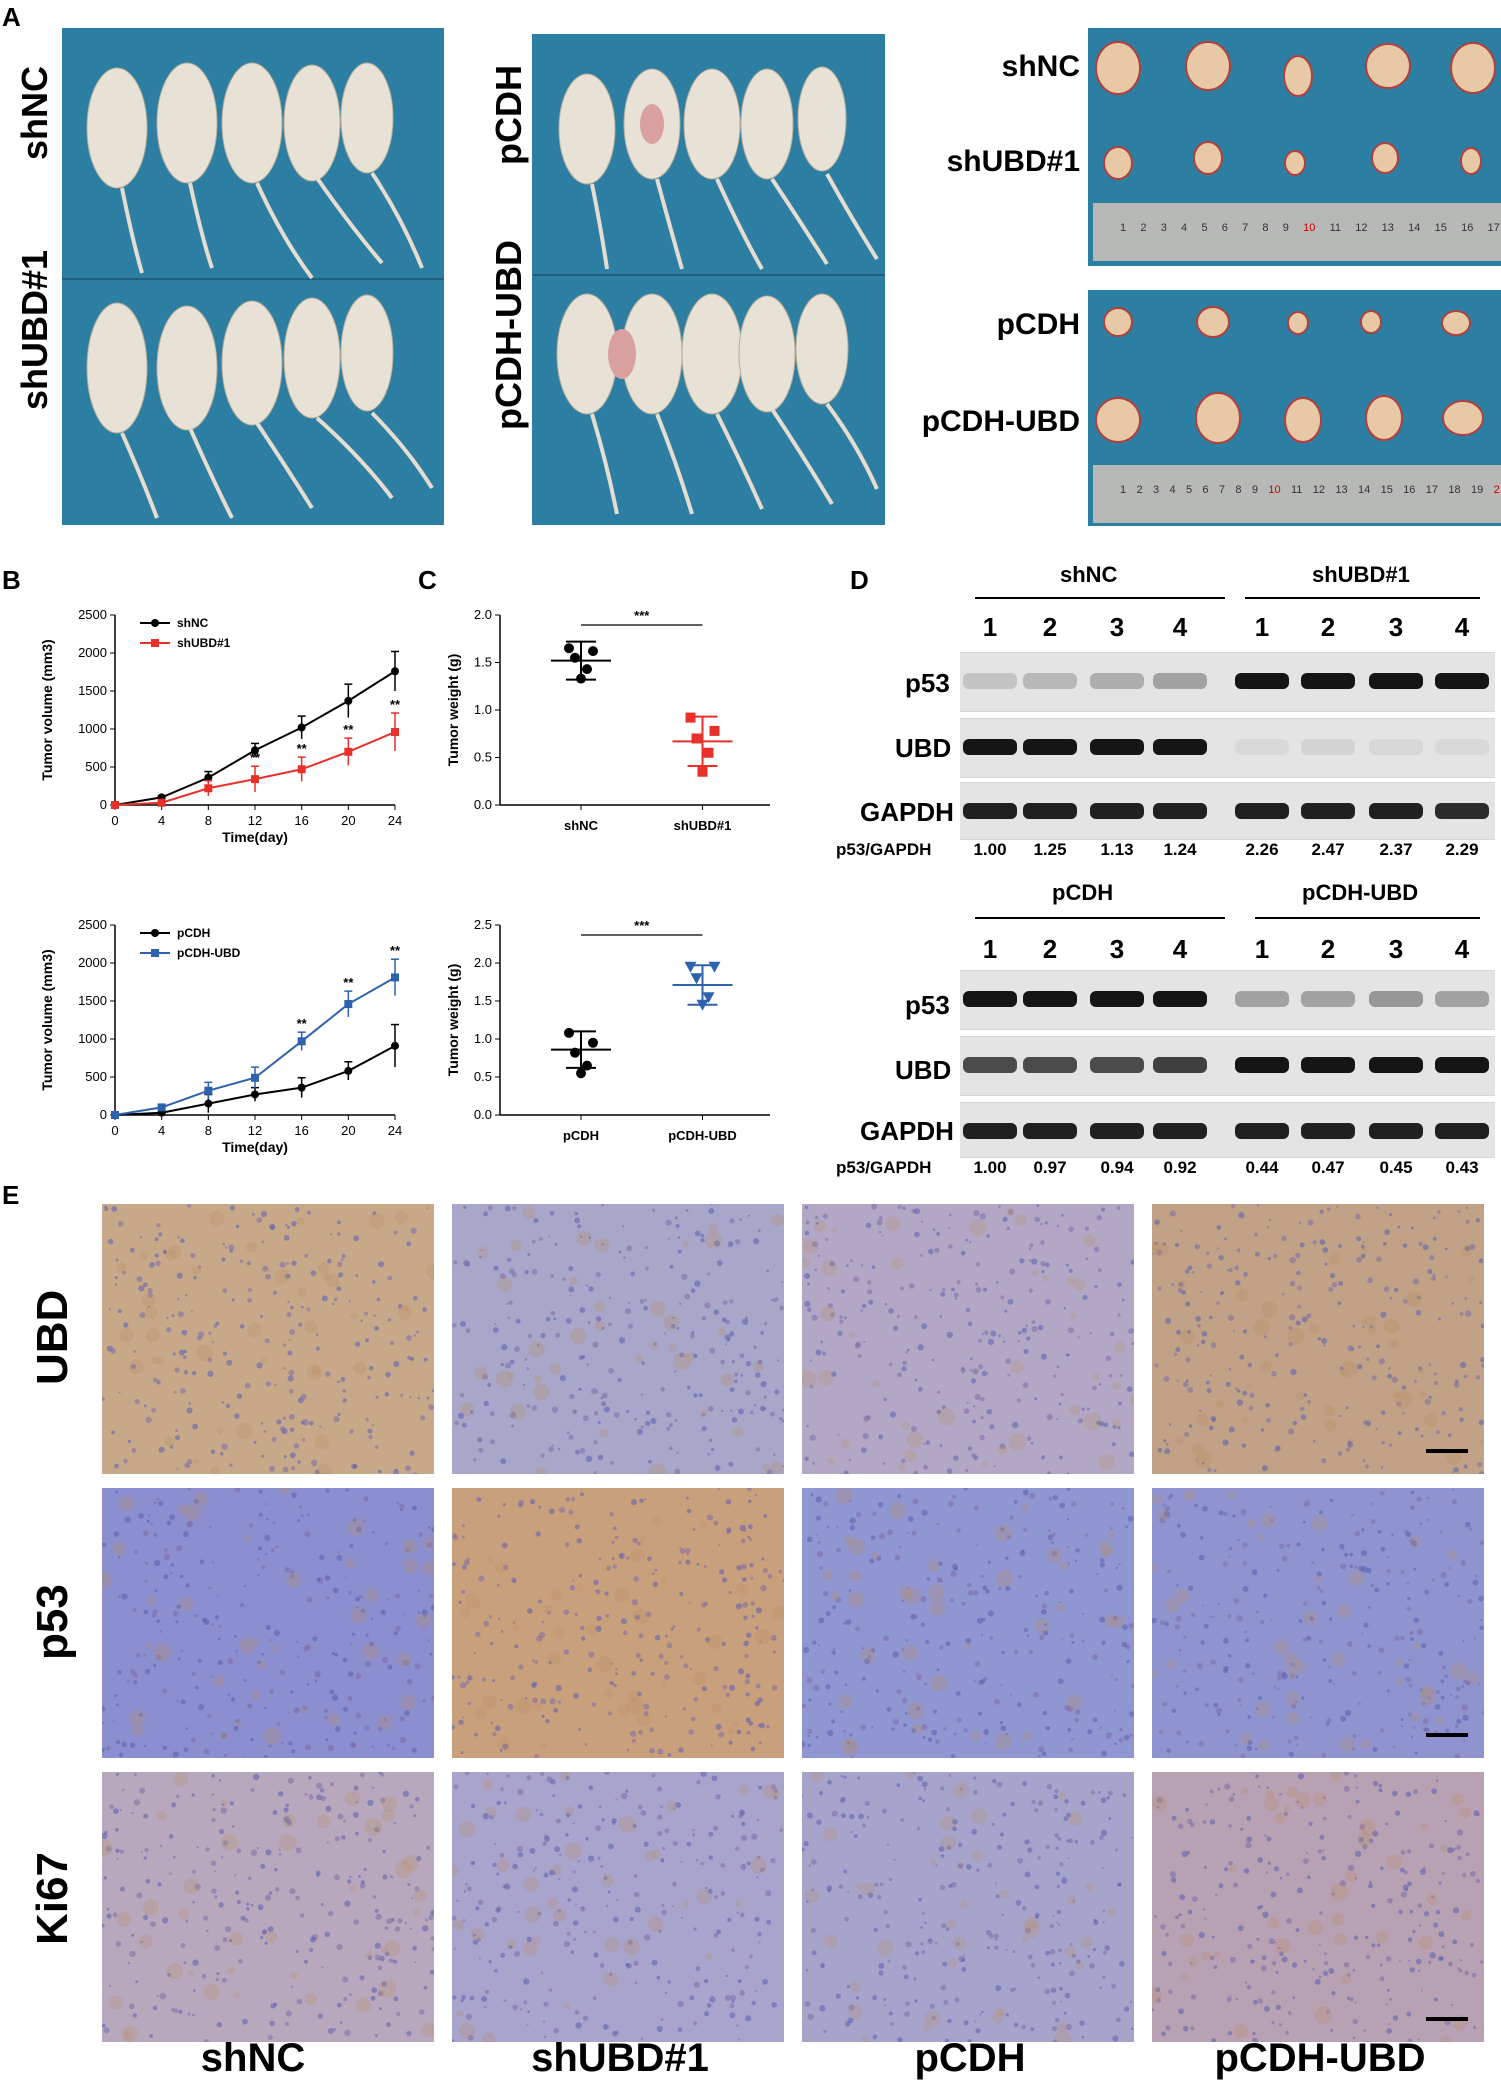 Image resolution: width=1501 pixels, height=2096 pixels. What do you see at coordinates (483, 1076) in the screenshot?
I see `y-tick-label: 0.5` at bounding box center [483, 1076].